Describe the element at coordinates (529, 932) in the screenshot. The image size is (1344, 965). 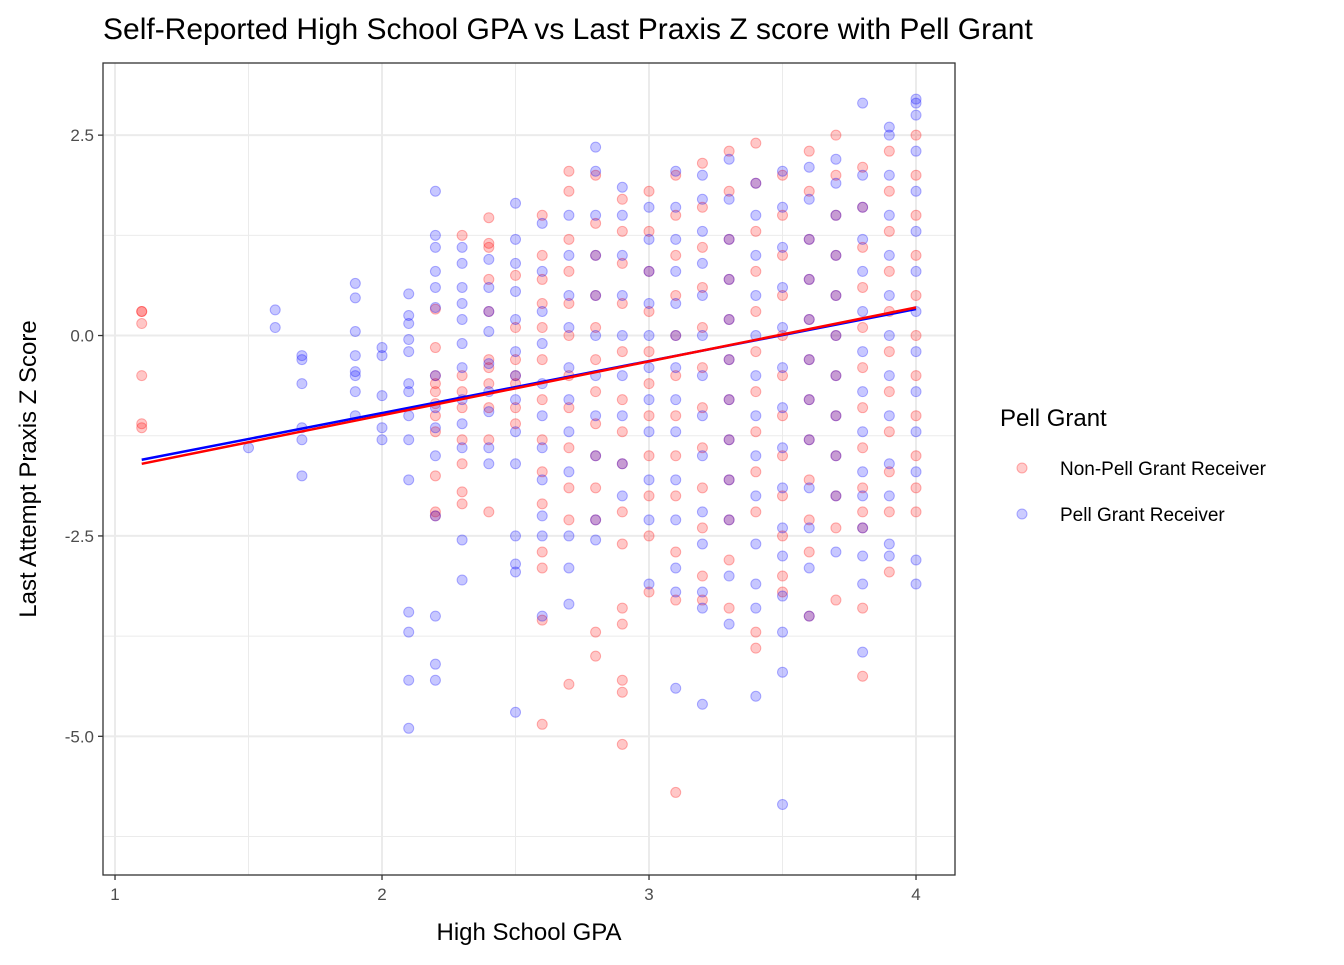
I see `x-axis-label: High School GPA` at that location.